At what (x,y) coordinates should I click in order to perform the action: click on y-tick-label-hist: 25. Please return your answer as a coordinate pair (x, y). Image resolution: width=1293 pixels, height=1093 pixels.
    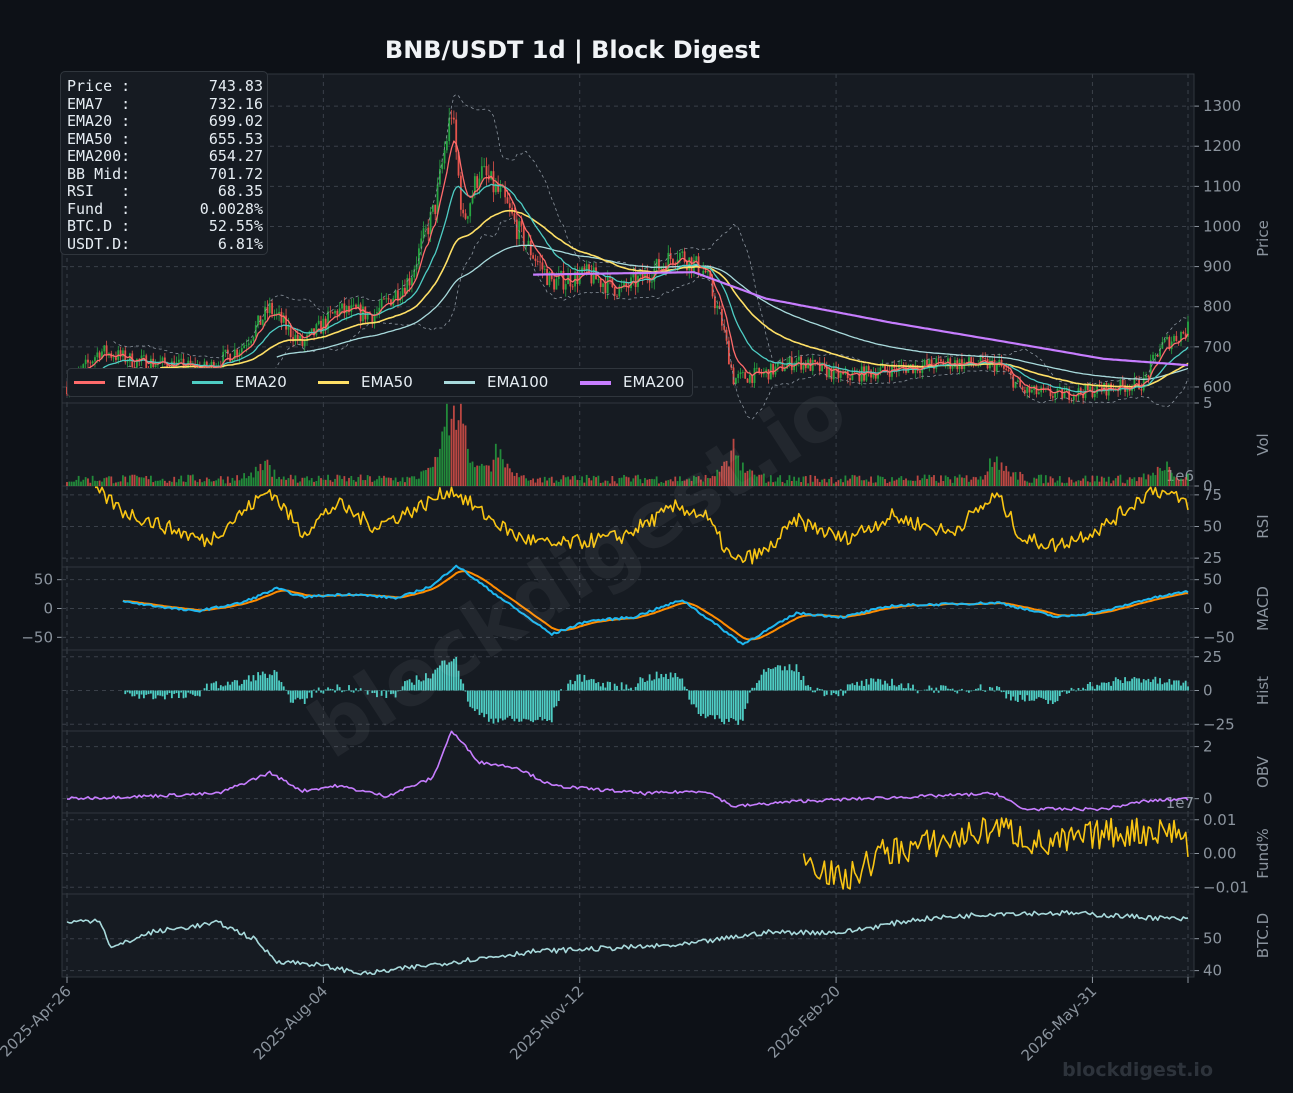
    Looking at the image, I should click on (1212, 657).